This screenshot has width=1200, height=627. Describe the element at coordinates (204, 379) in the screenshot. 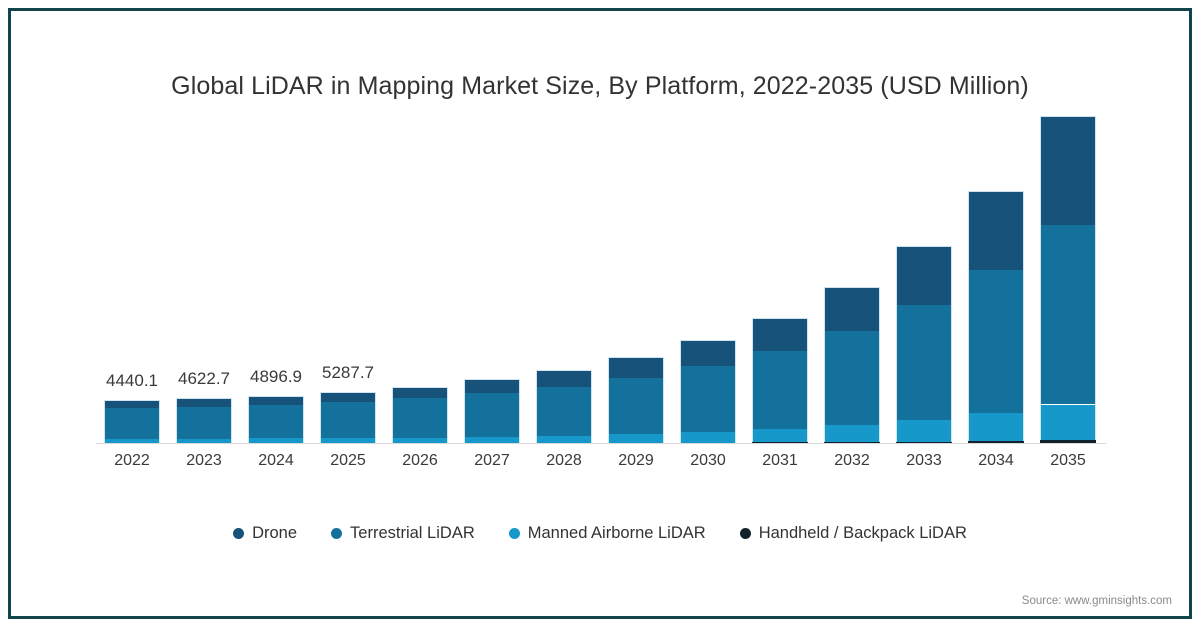

I see `bar-value-label: 4622.7` at that location.